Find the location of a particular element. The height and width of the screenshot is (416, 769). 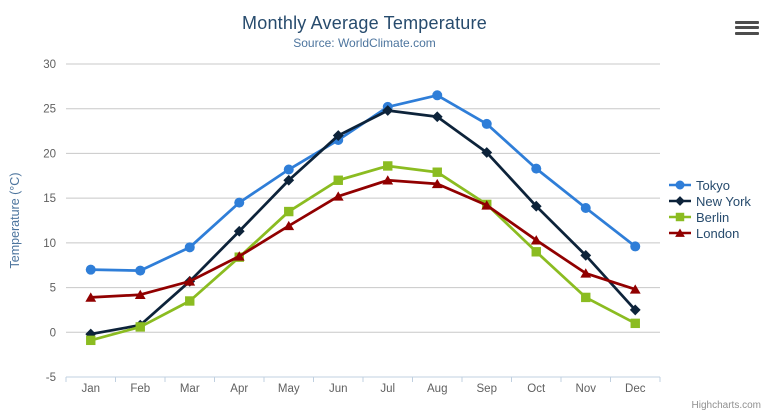

legend: Tokyo New York Berlin London is located at coordinates (710, 209).